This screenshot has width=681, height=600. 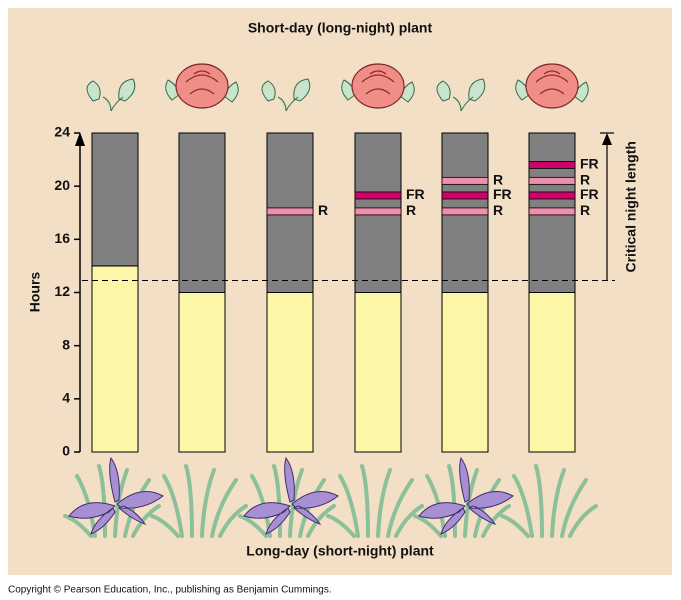 I want to click on y-axis-label: Hours, so click(x=35, y=292).